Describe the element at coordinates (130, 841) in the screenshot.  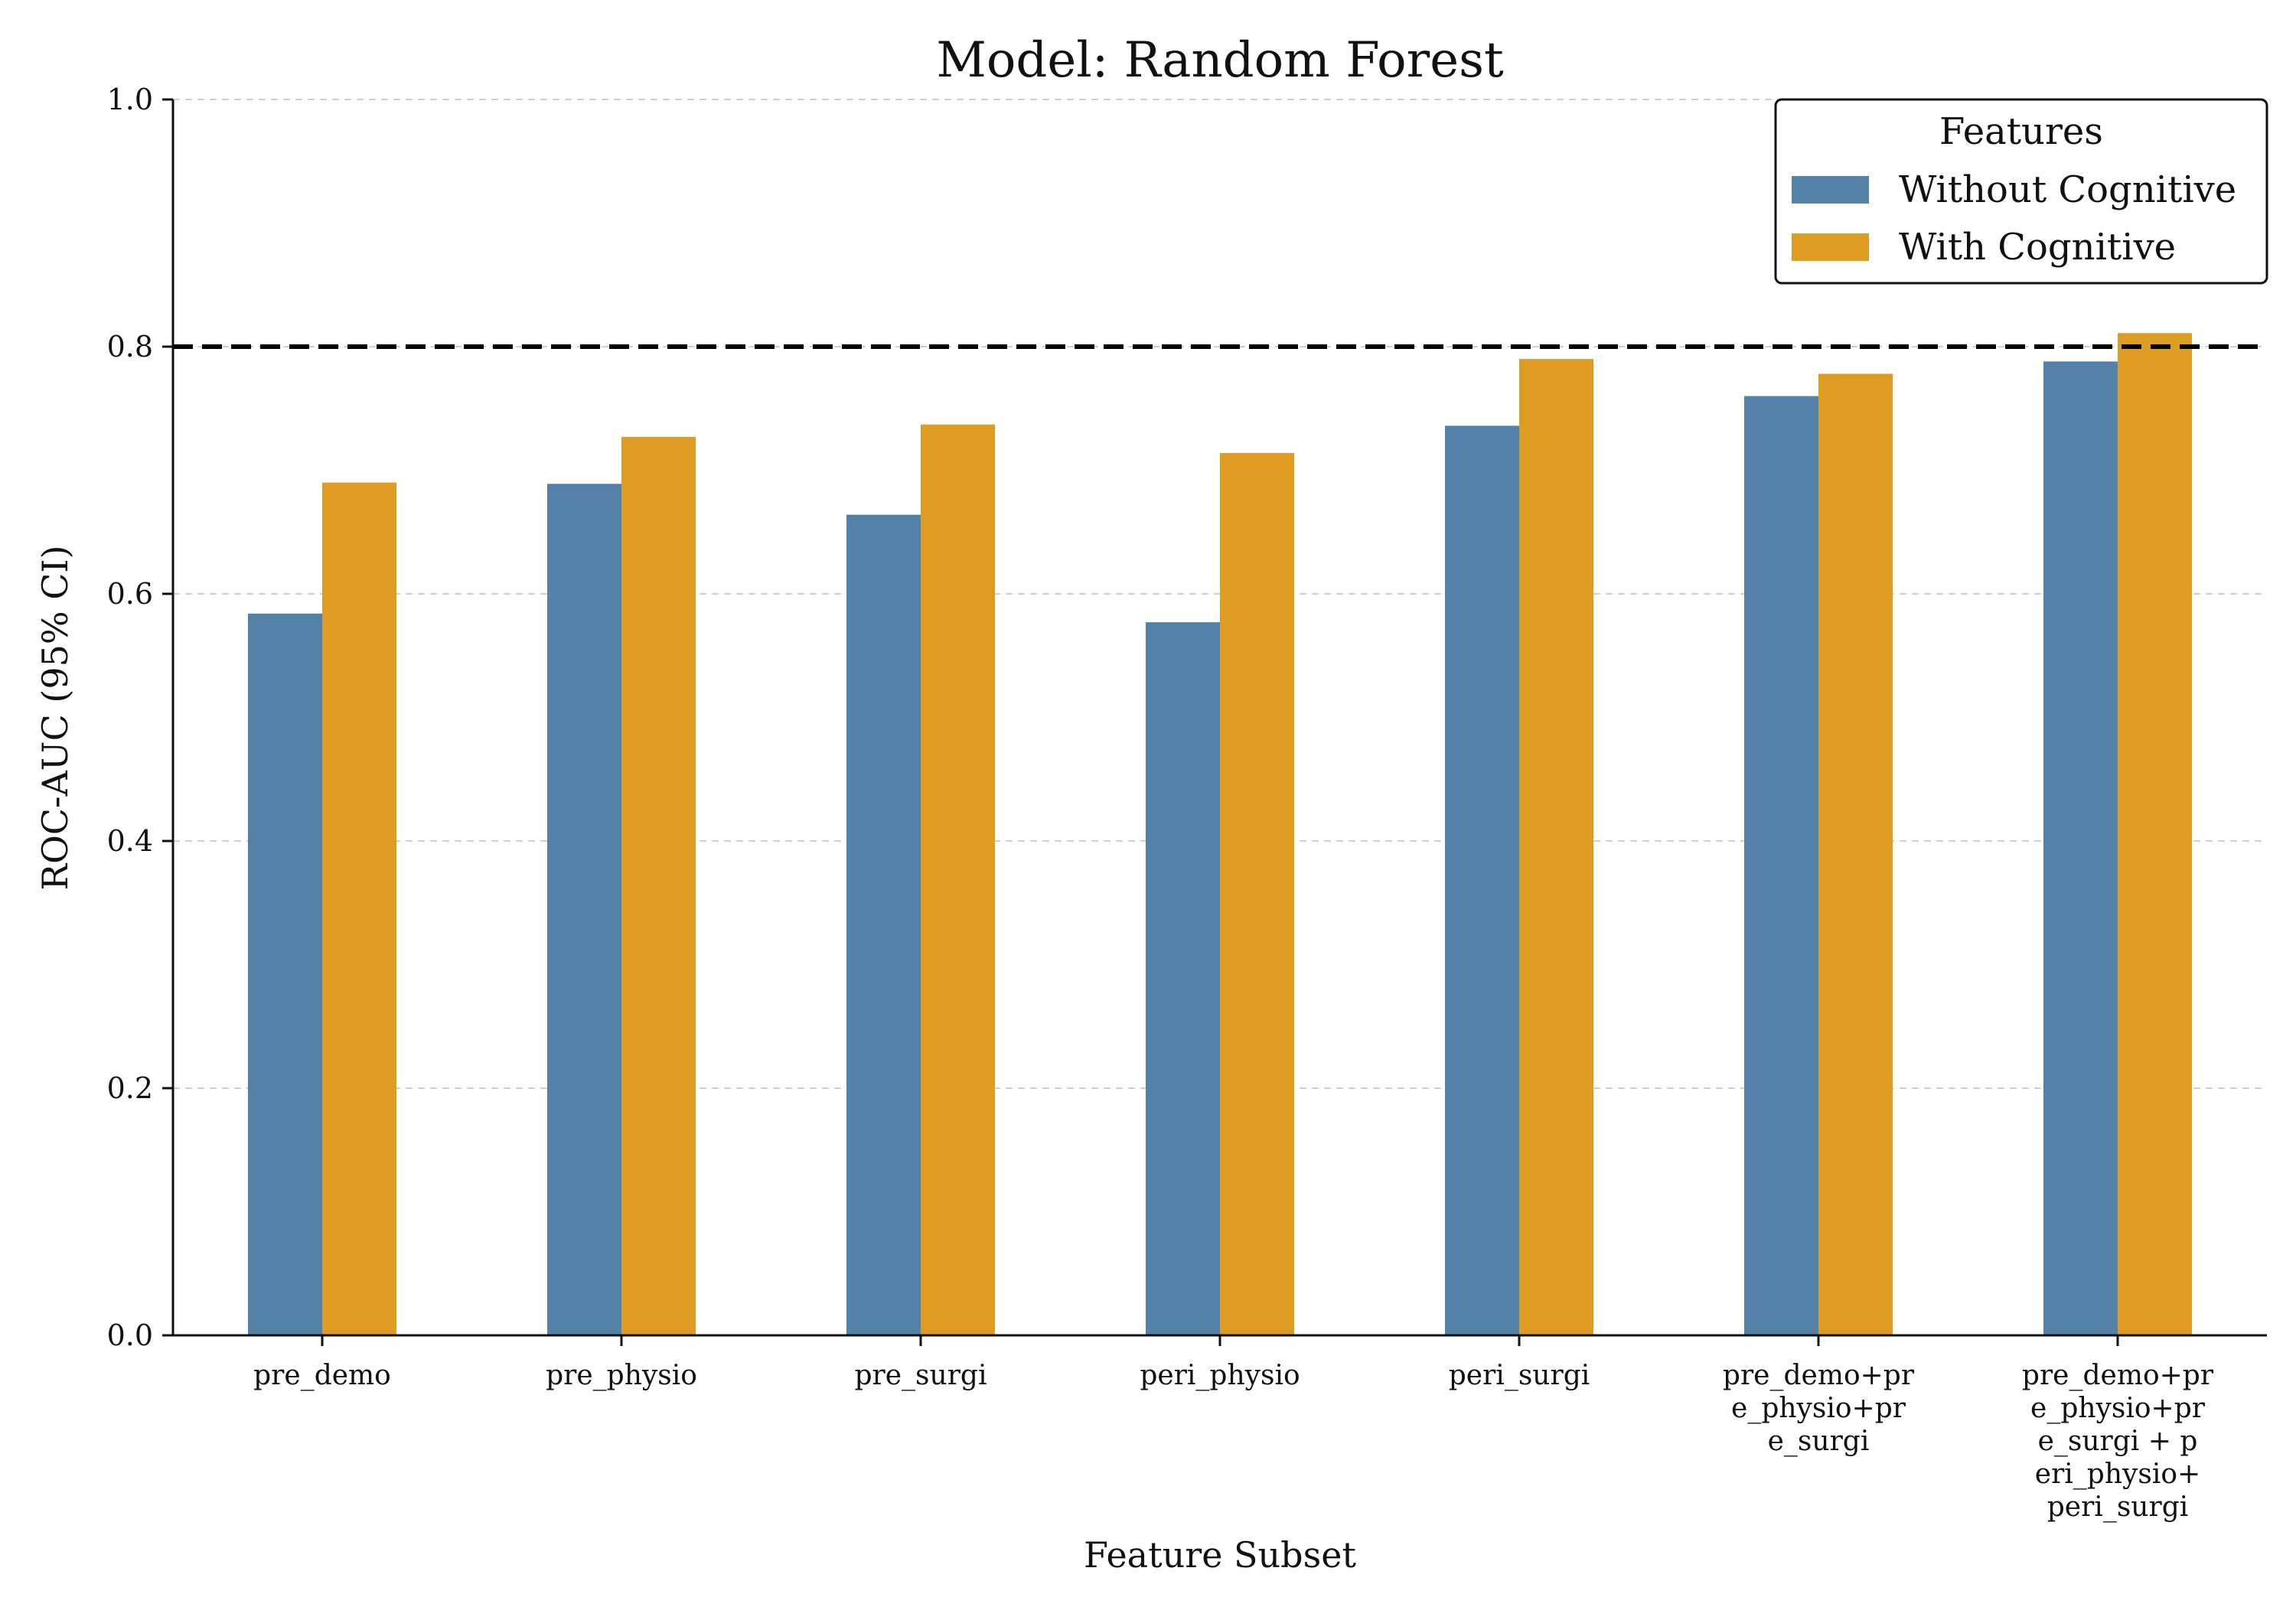
I see `y-tick-label: 0.4` at that location.